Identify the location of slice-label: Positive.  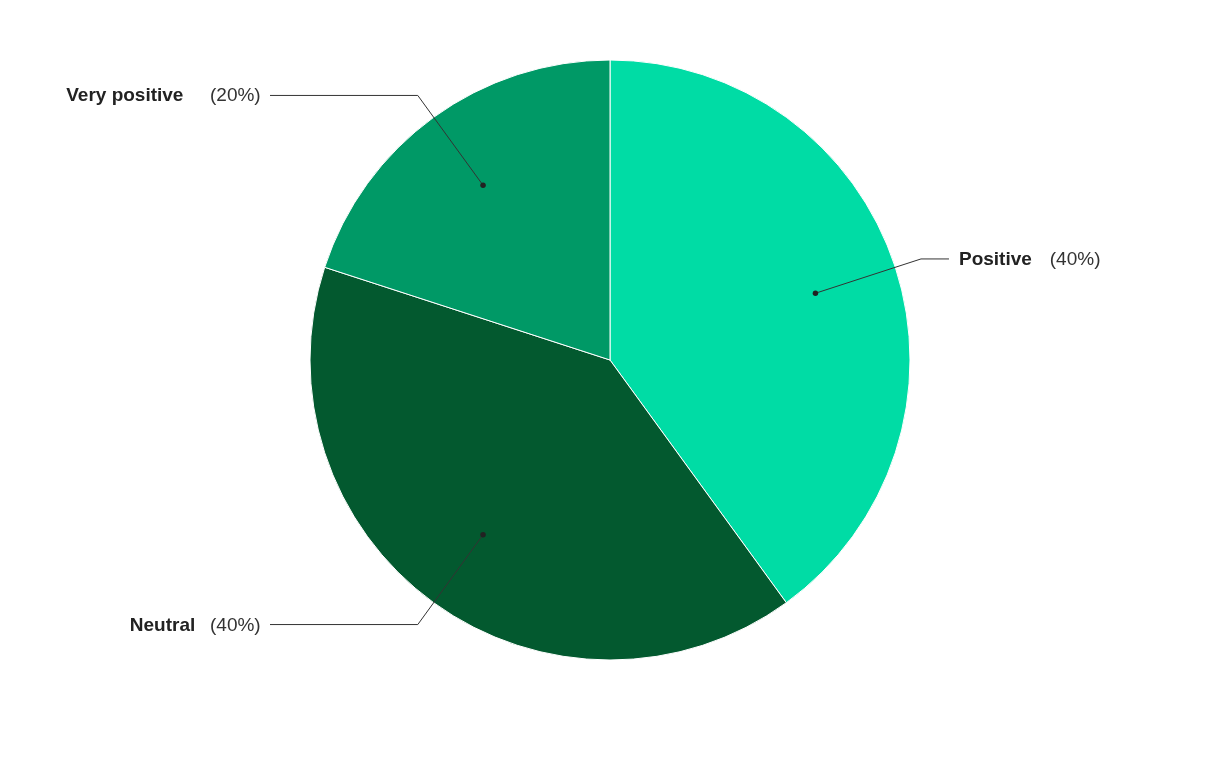
(995, 258).